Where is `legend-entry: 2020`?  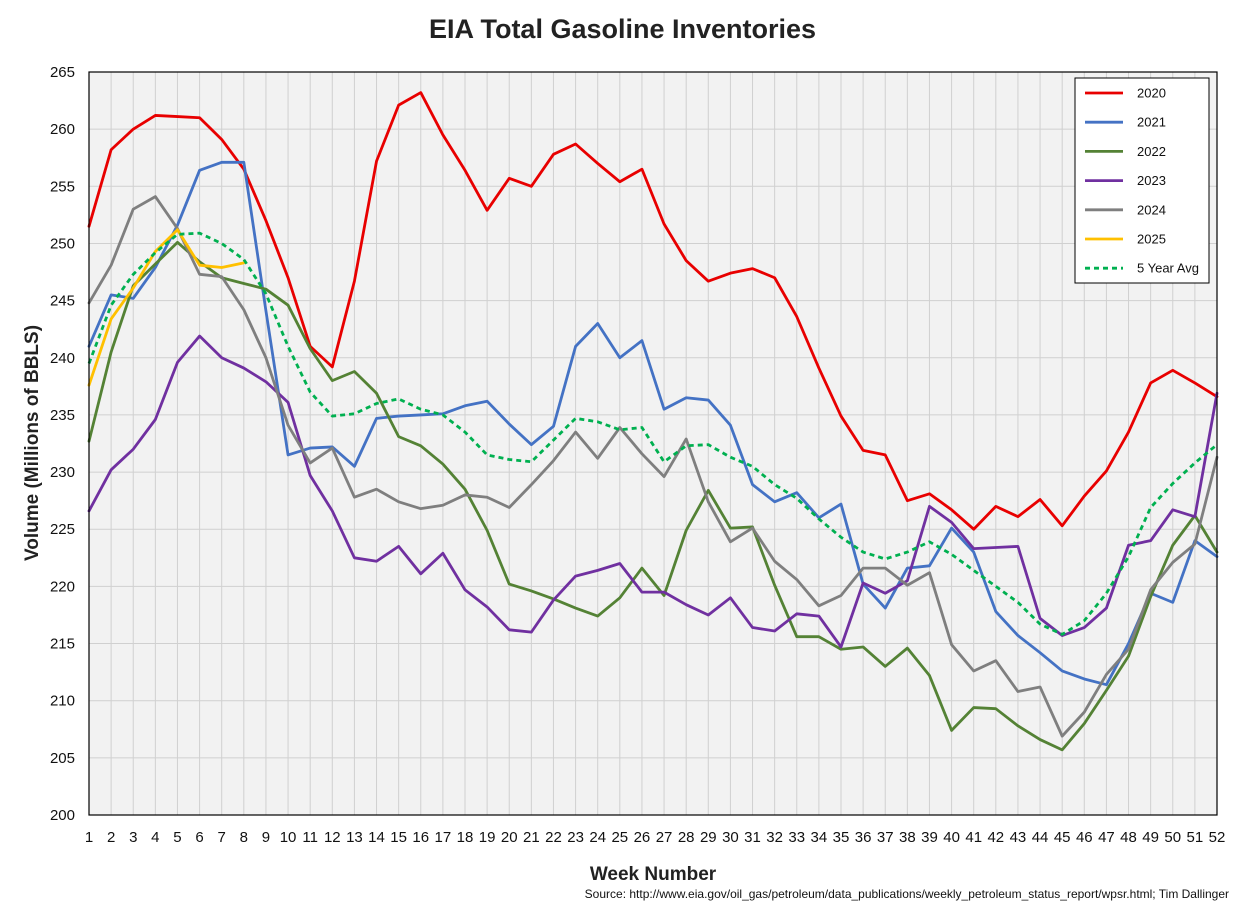
legend-entry: 2020 is located at coordinates (1151, 93).